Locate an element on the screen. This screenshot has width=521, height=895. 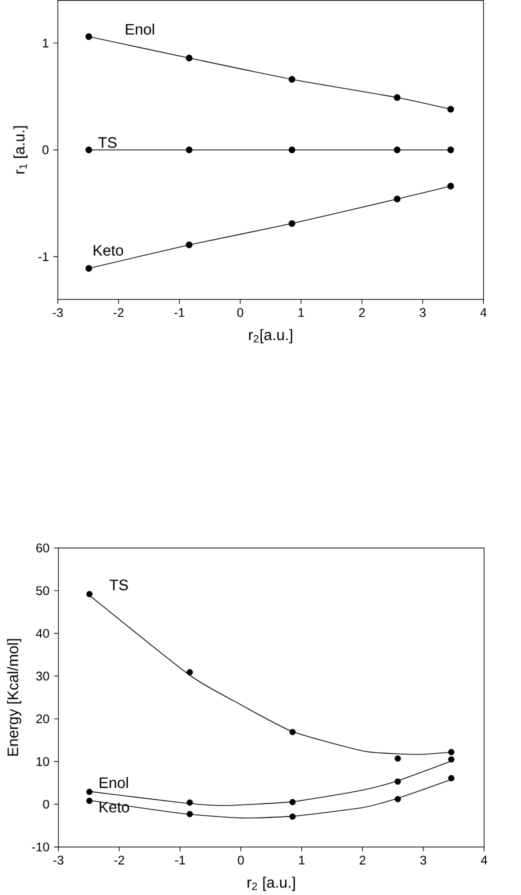
y-tick-label: 60 is located at coordinates (42, 548).